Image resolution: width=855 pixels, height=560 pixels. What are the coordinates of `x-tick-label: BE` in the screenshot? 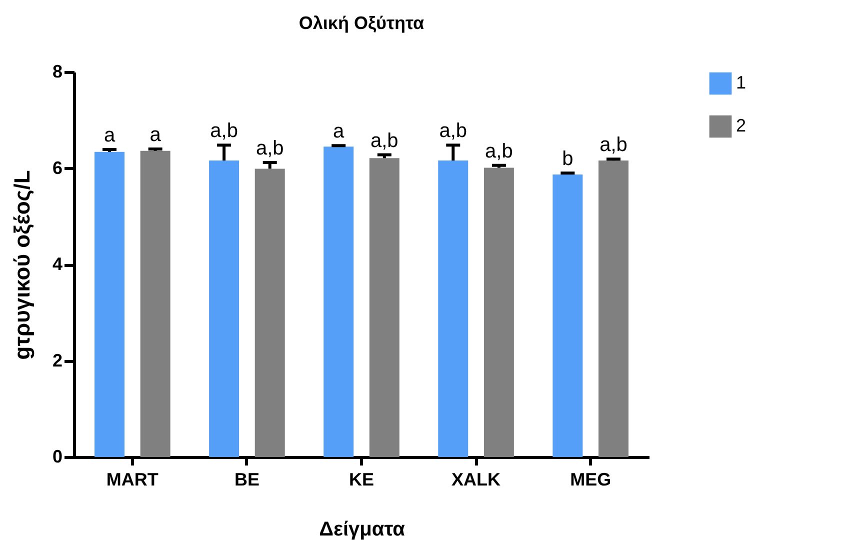 It's located at (247, 480).